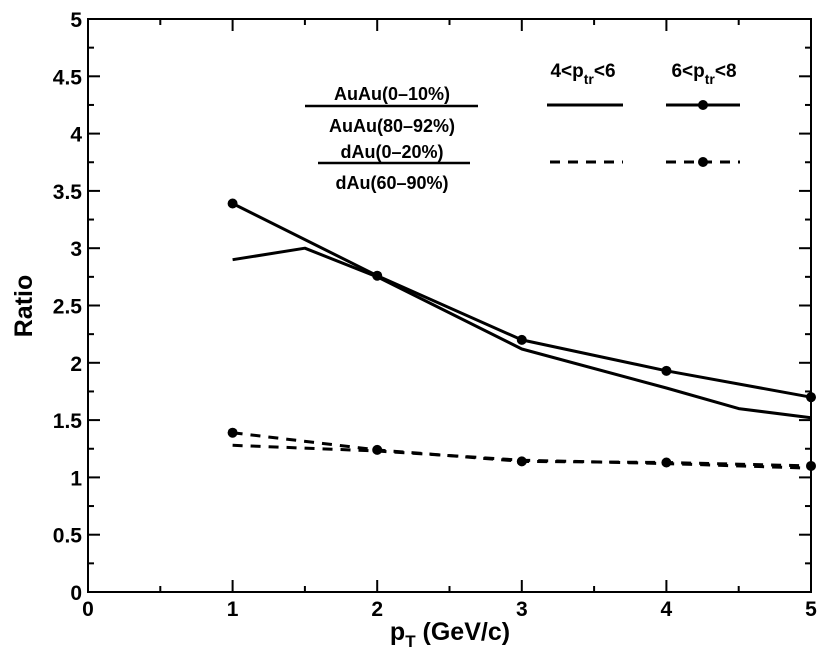  Describe the element at coordinates (811, 609) in the screenshot. I see `x-tick-label: 5` at that location.